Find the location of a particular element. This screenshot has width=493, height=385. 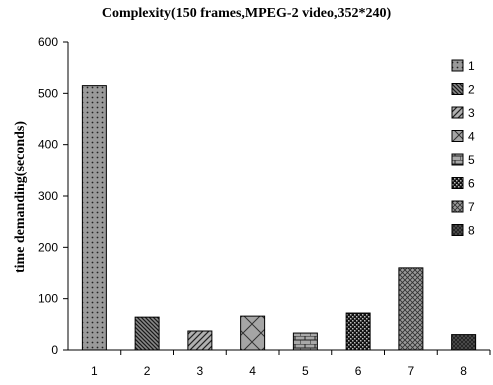

y-tick-label: 300 is located at coordinates (48, 196).